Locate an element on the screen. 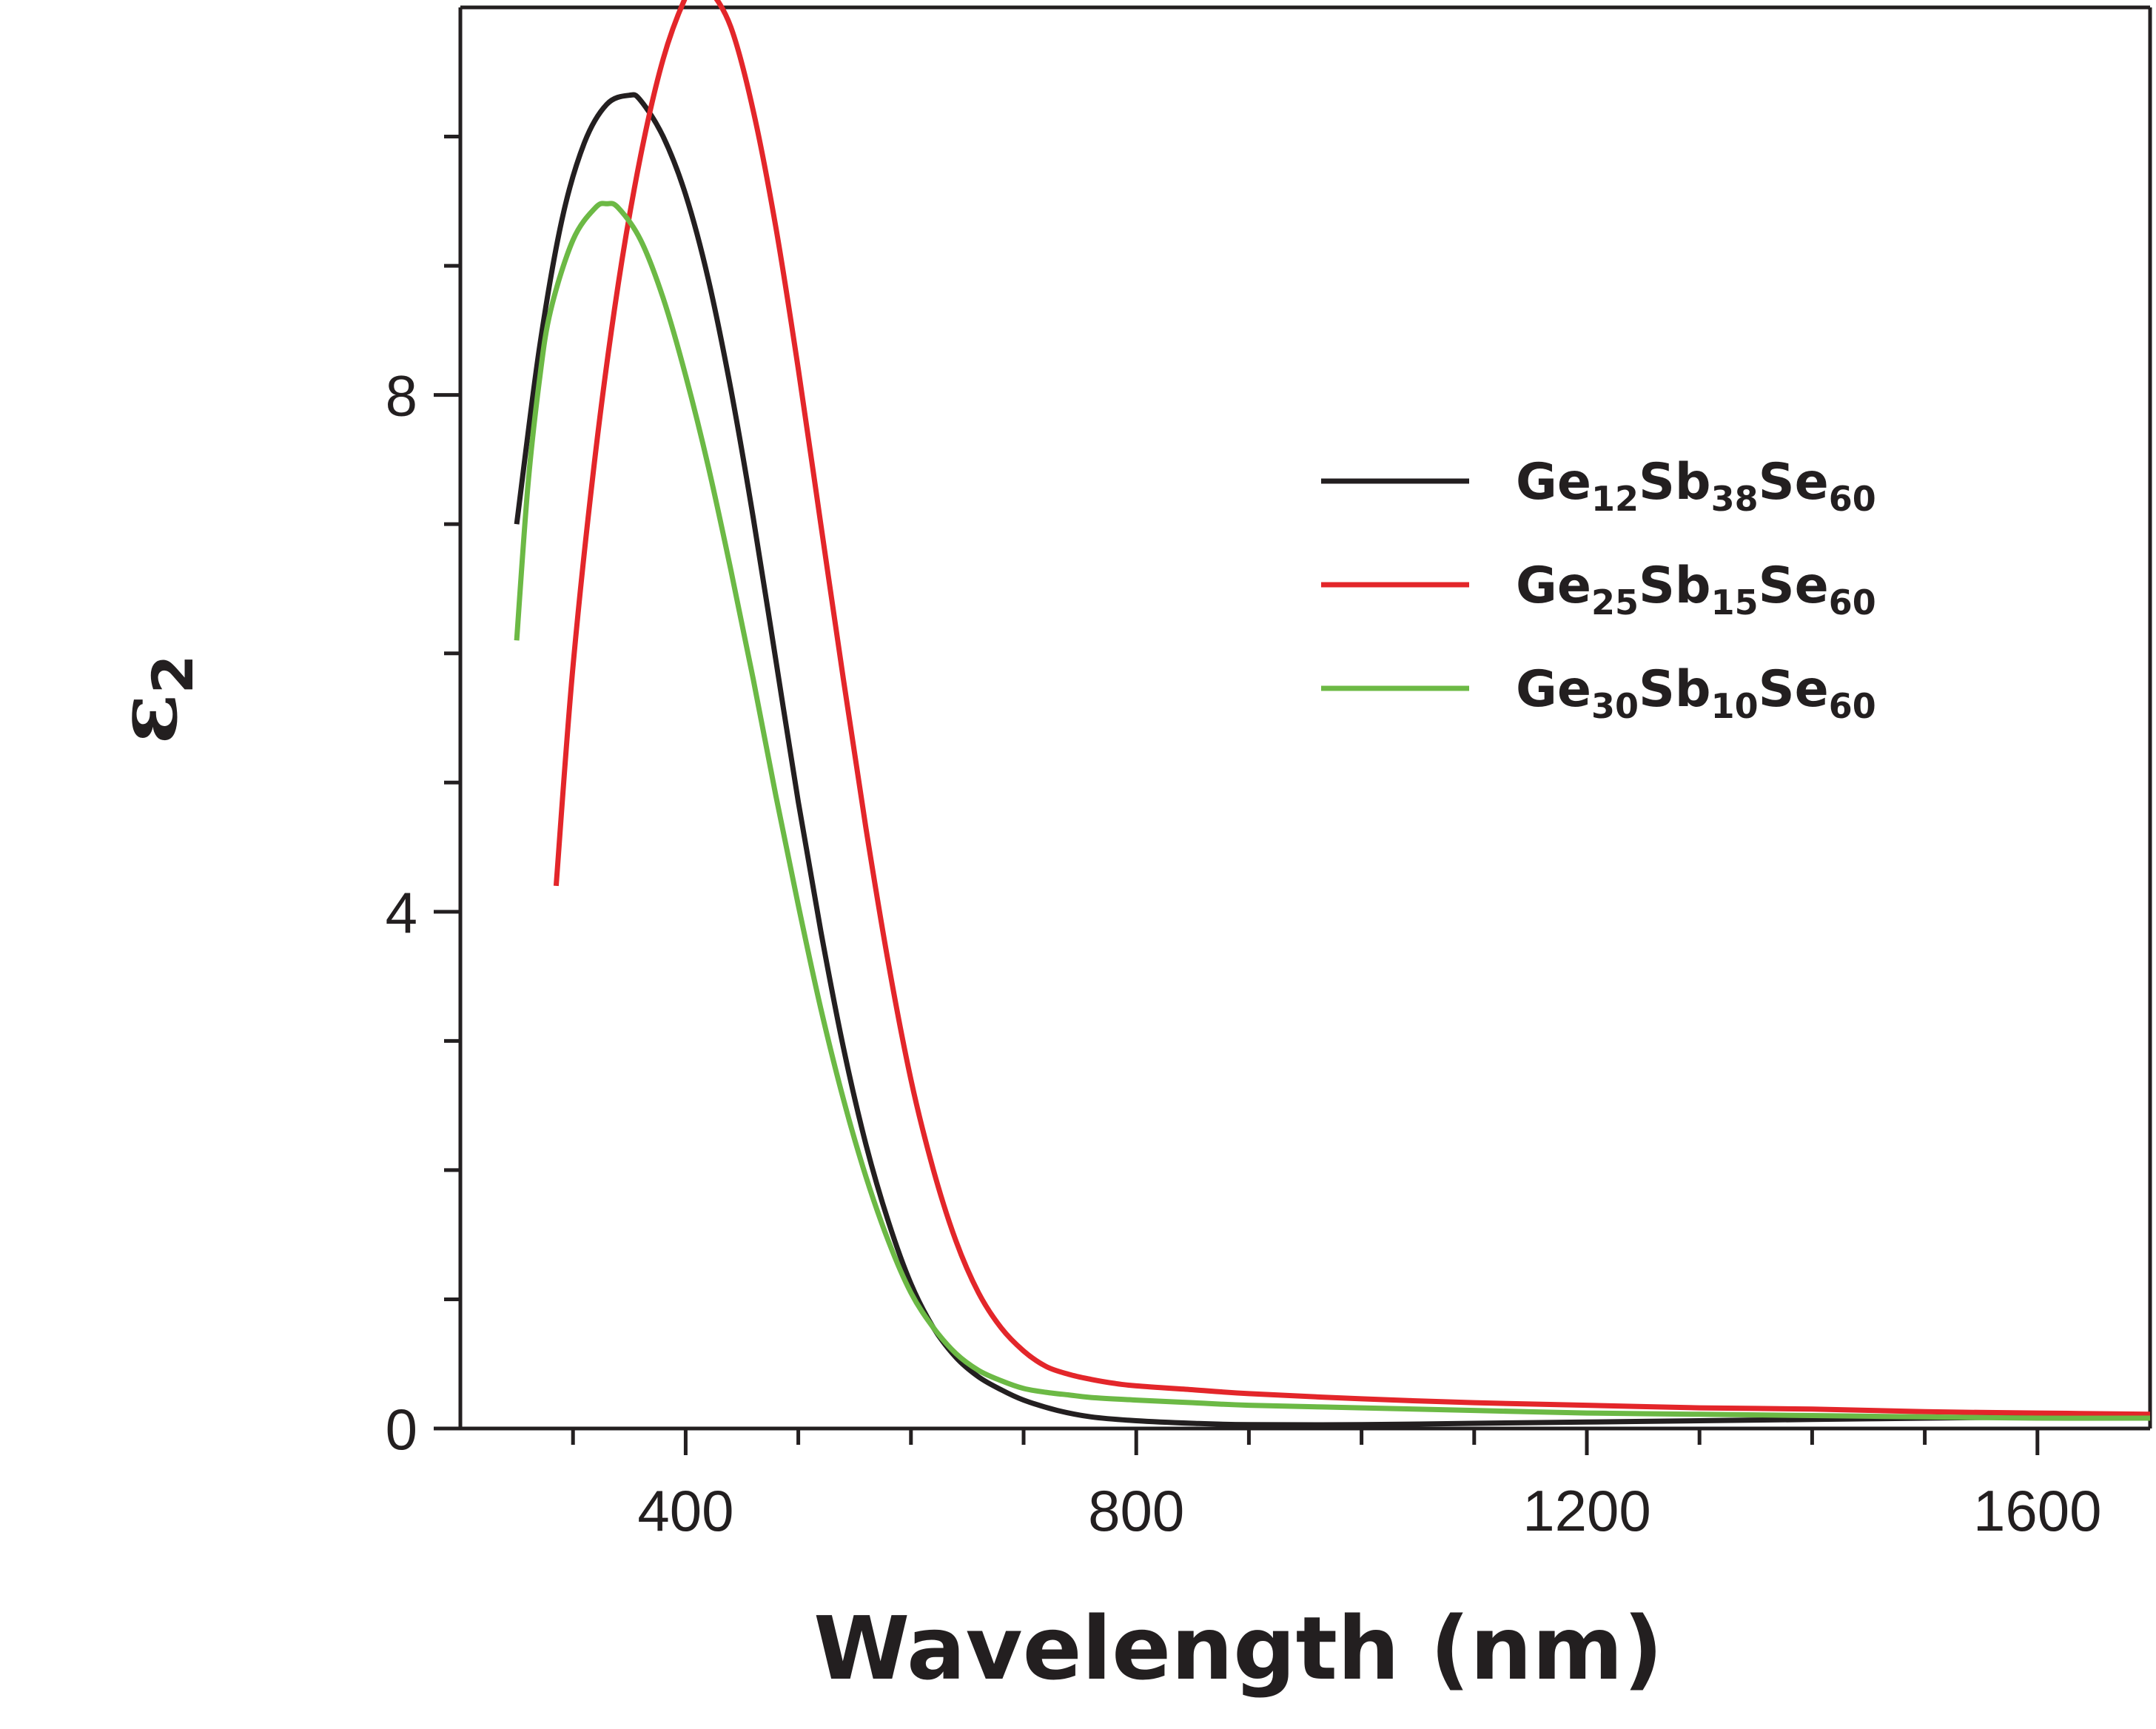 The image size is (2156, 1729). y-tick-label-8: 8 is located at coordinates (402, 396).